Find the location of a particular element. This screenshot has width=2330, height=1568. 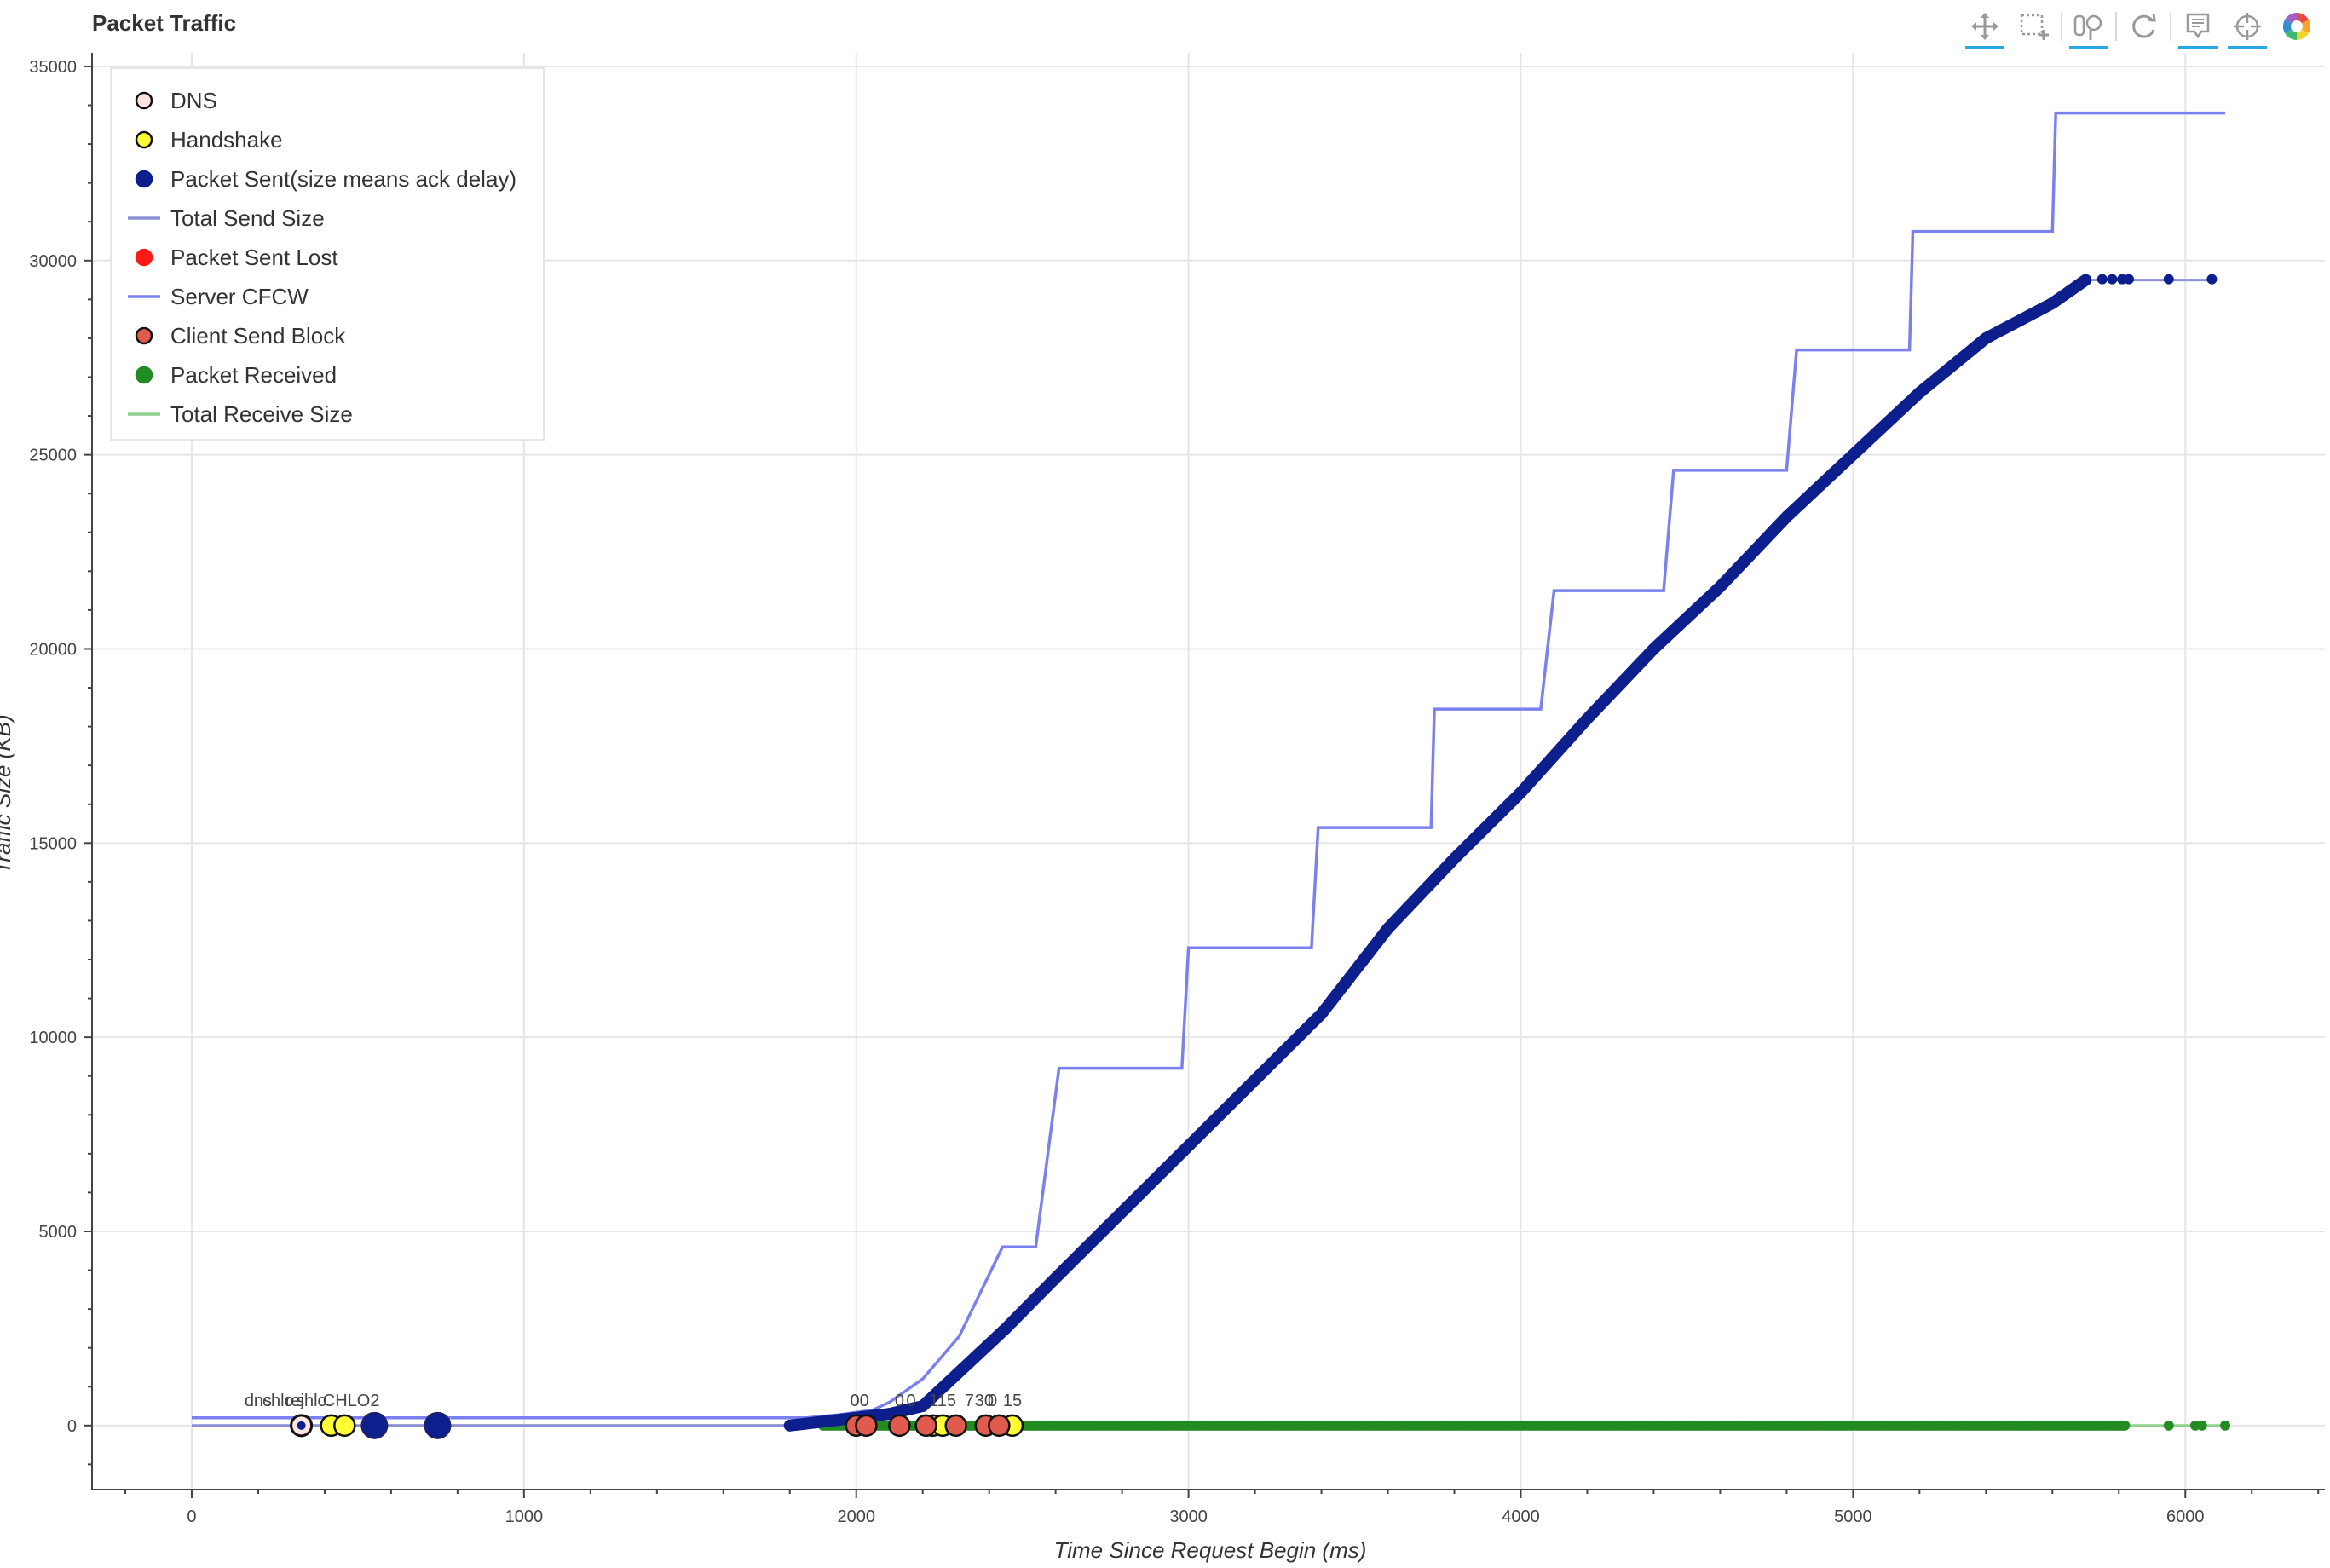

y-tick-label: 10000 is located at coordinates (53, 1038).